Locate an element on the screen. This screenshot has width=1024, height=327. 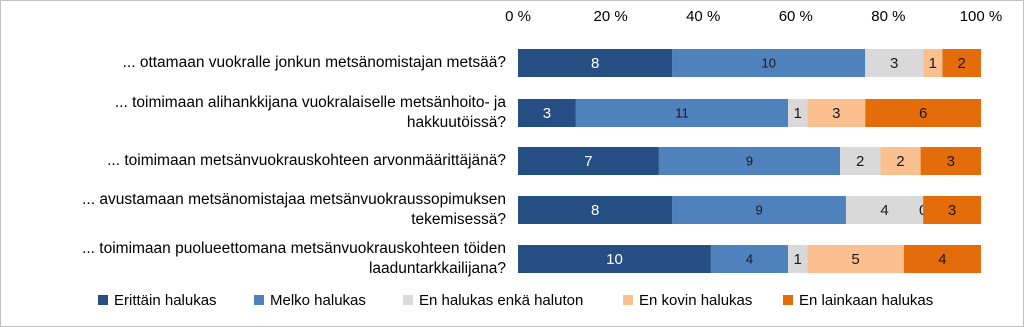
legend-label: En kovin halukas is located at coordinates (695, 300).